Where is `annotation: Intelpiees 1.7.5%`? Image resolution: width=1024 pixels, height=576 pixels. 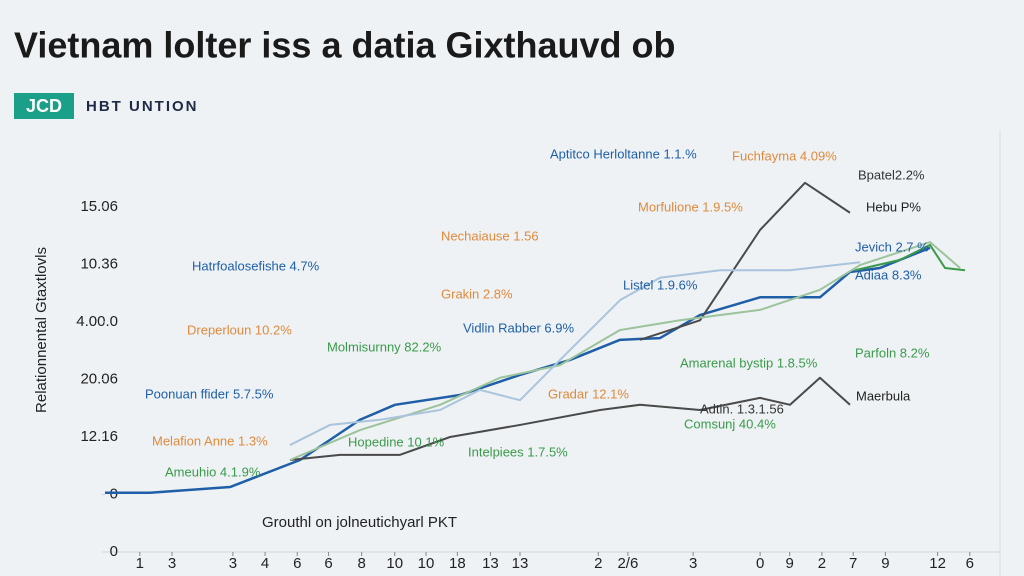 annotation: Intelpiees 1.7.5% is located at coordinates (518, 451).